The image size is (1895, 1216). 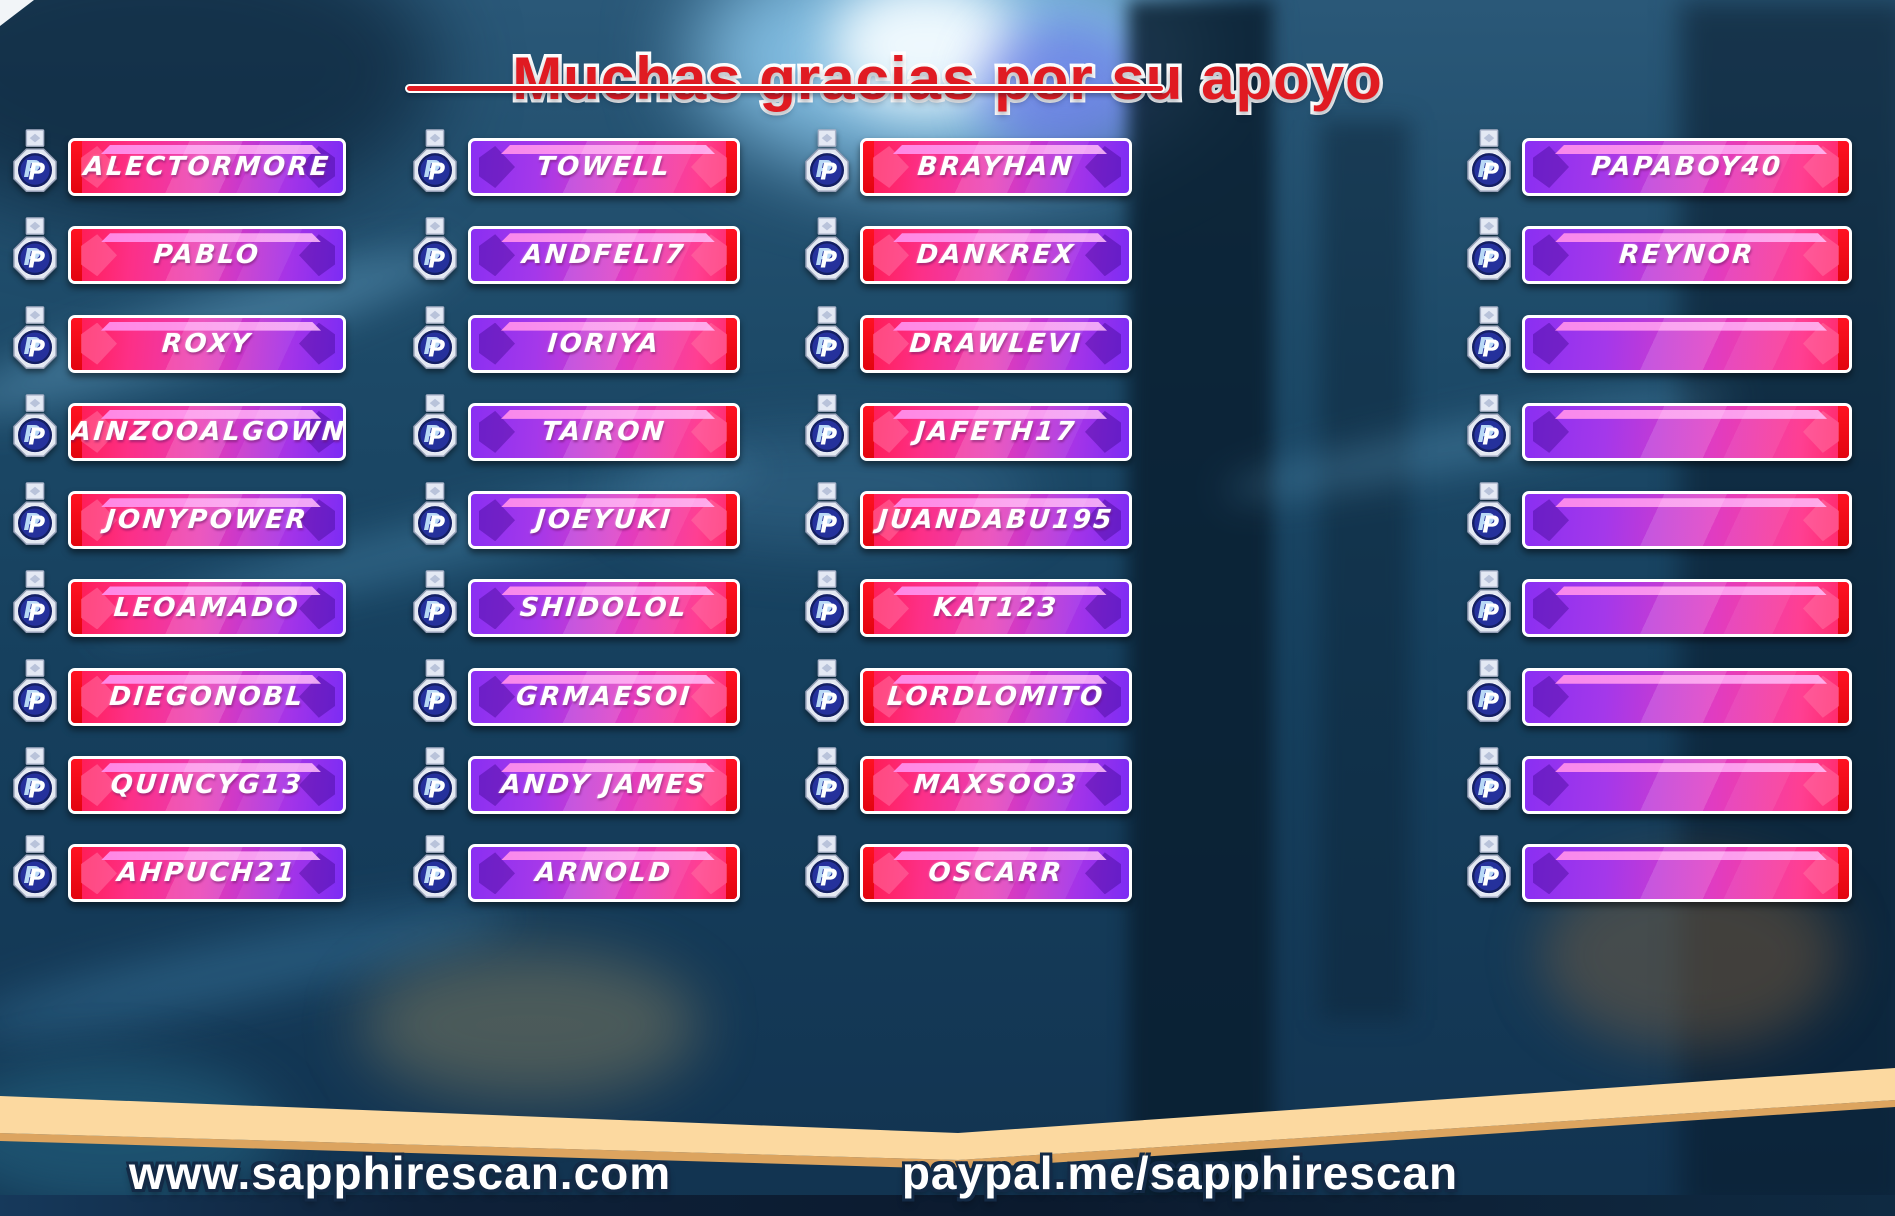 What do you see at coordinates (400, 1173) in the screenshot?
I see `website-link: www.sapphirescan.com` at bounding box center [400, 1173].